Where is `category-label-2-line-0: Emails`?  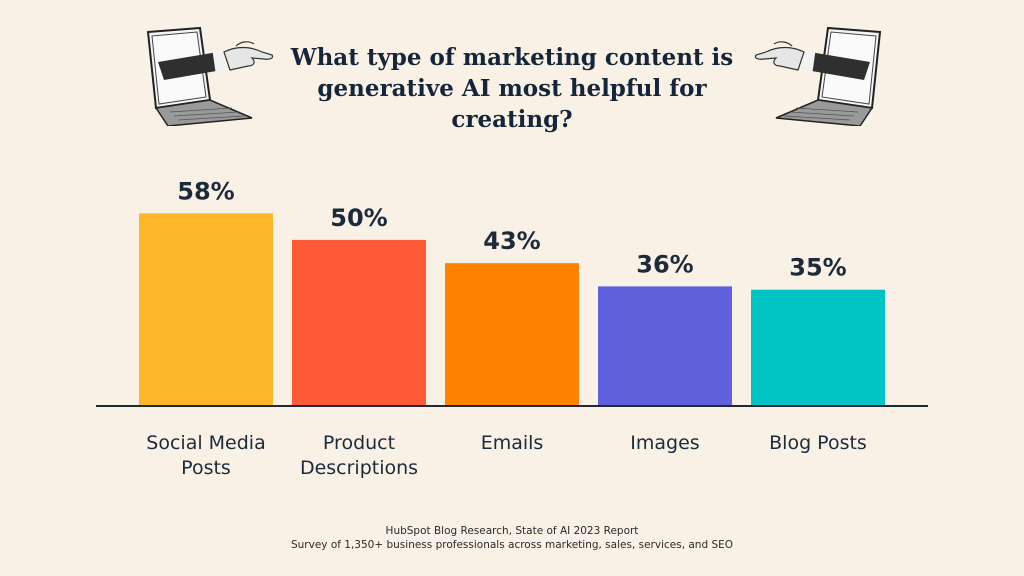
category-label-2-line-0: Emails is located at coordinates (512, 443).